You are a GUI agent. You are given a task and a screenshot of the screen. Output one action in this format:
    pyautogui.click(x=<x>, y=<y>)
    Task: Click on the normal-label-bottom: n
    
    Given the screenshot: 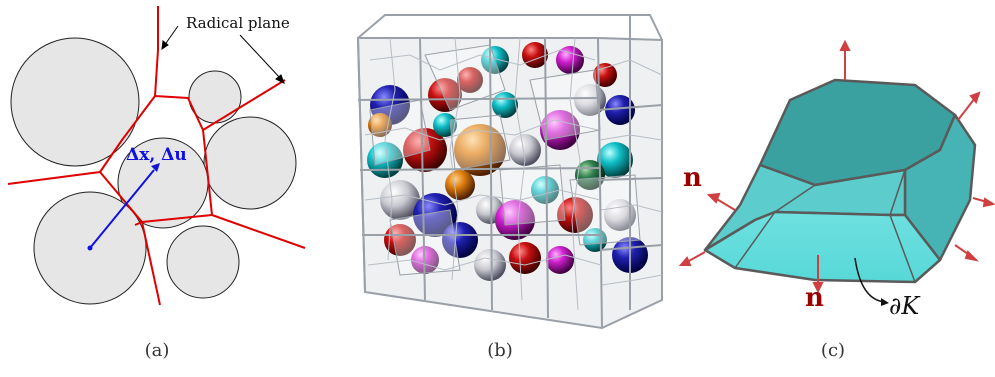 What is the action you would take?
    pyautogui.click(x=814, y=298)
    